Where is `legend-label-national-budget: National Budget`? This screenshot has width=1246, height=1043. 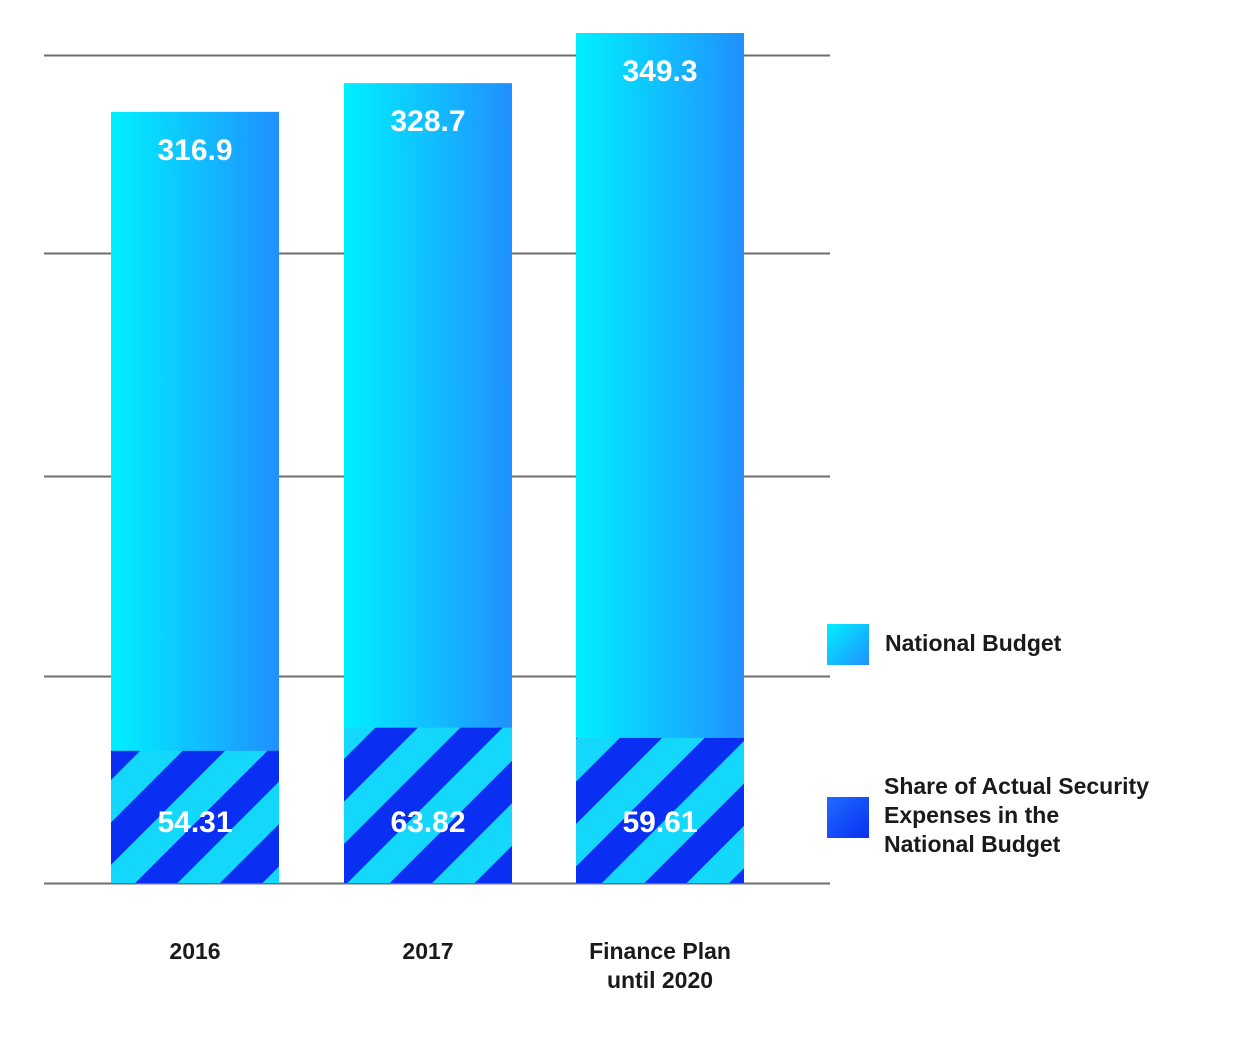
legend-label-national-budget: National Budget is located at coordinates (973, 643).